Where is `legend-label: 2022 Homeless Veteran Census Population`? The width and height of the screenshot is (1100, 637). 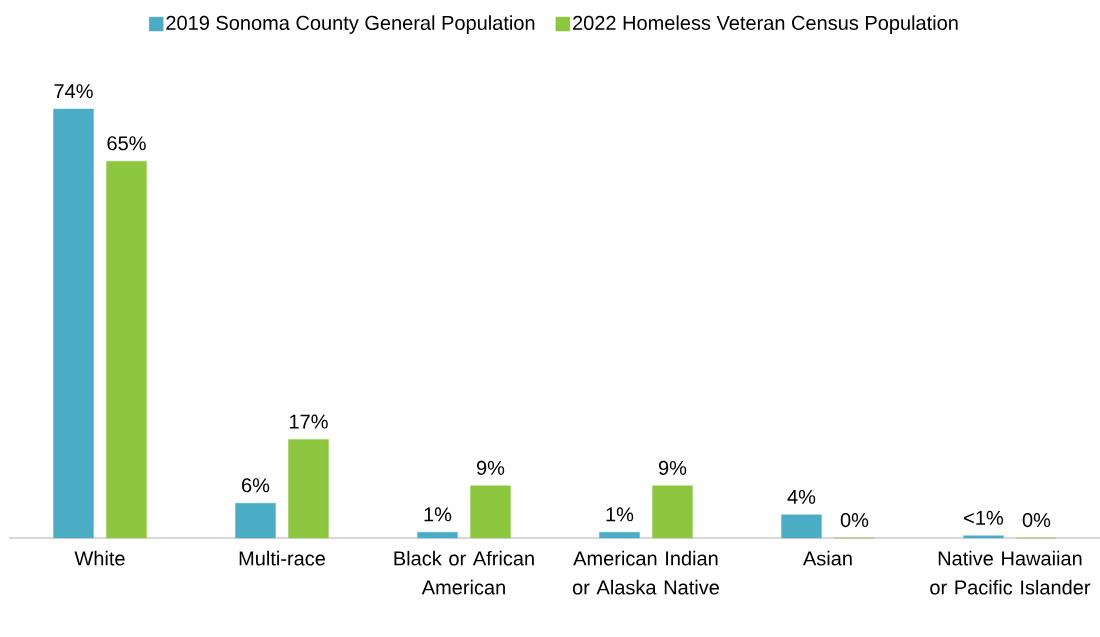
legend-label: 2022 Homeless Veteran Census Population is located at coordinates (765, 24).